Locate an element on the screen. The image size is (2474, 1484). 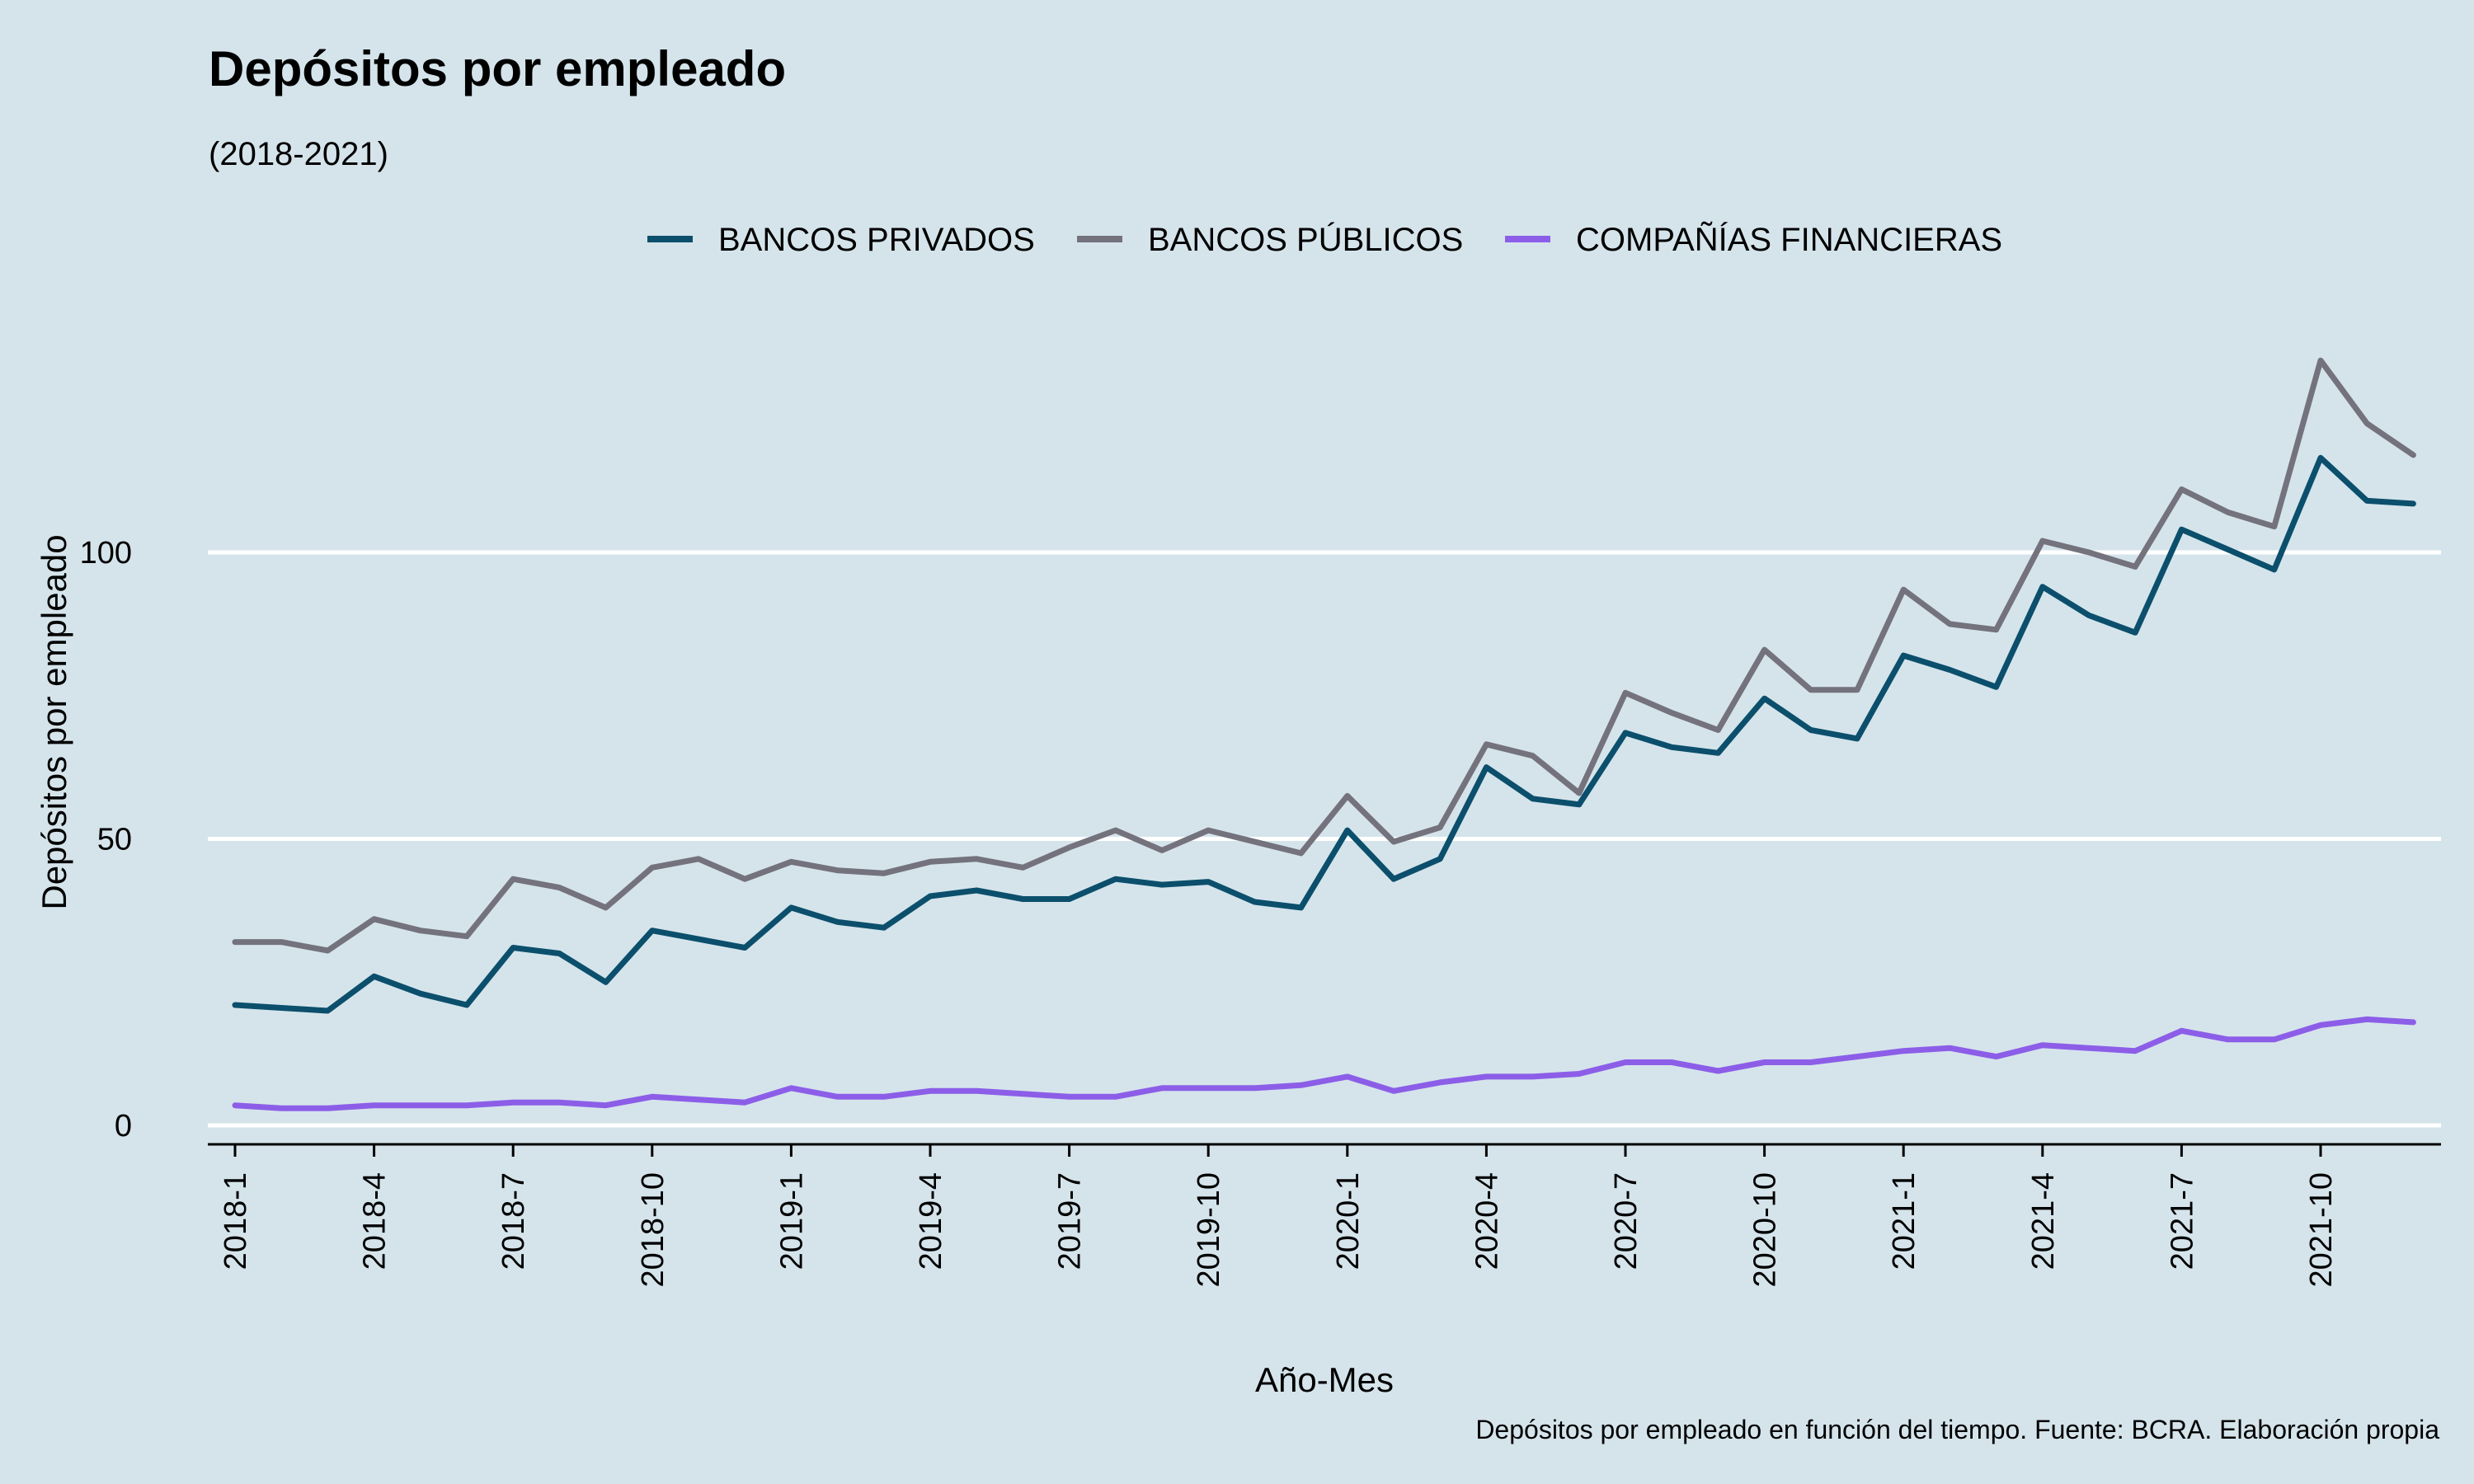
x-tick-label: 2018-7 is located at coordinates (513, 1221).